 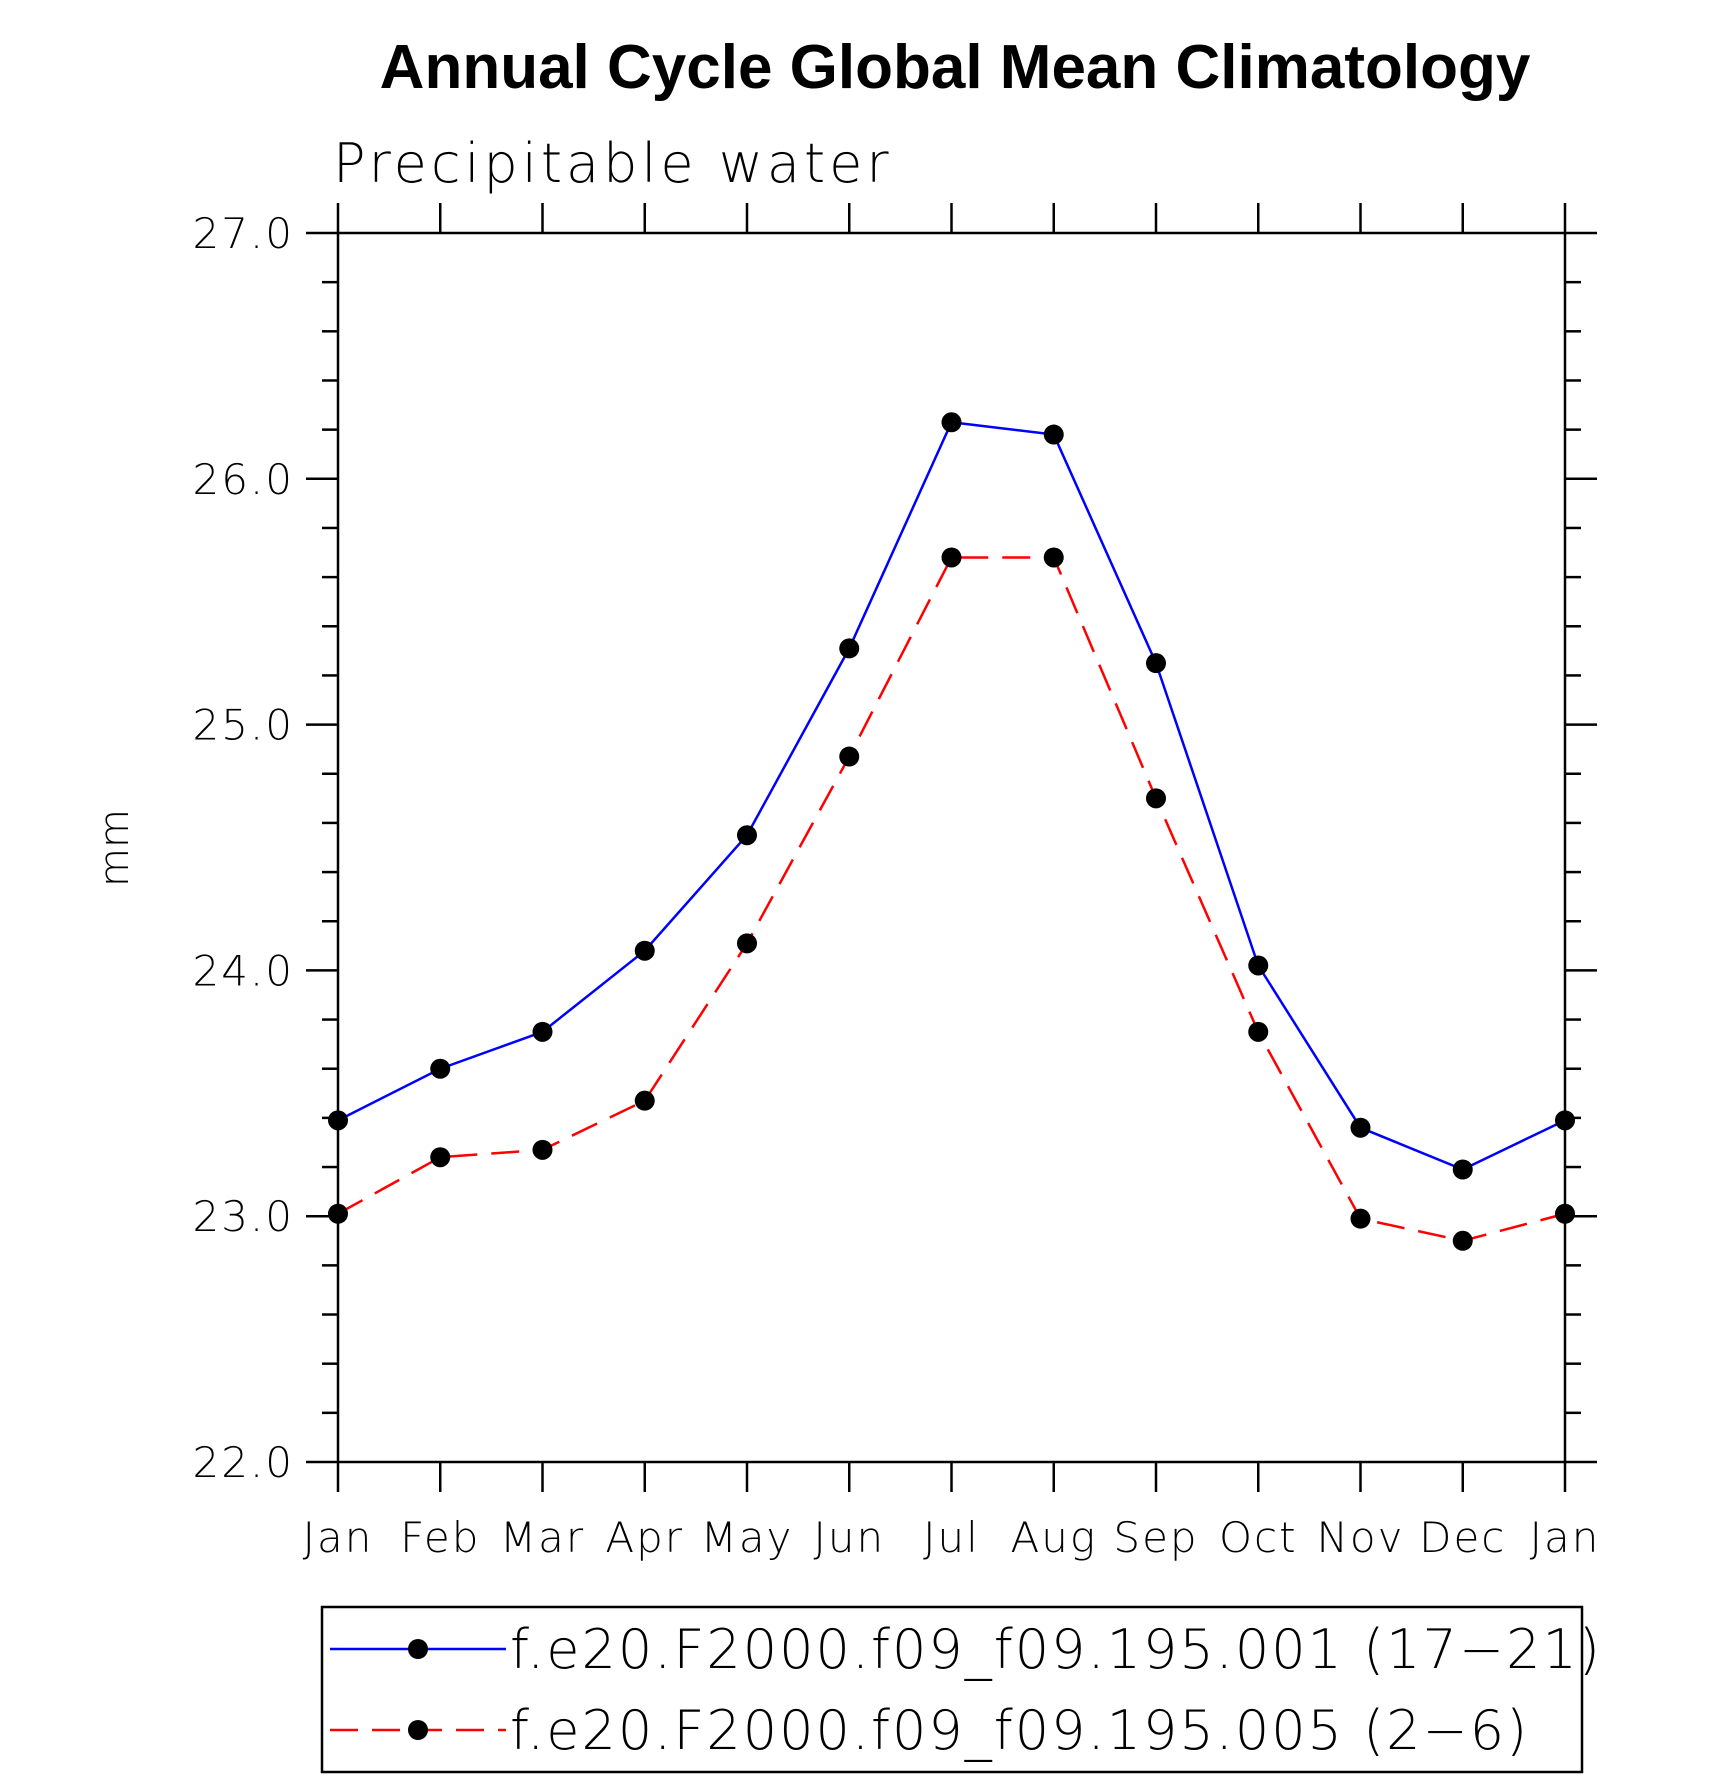 I want to click on chart-title: Annual Cycle Global Mean Climatology, so click(x=955, y=67).